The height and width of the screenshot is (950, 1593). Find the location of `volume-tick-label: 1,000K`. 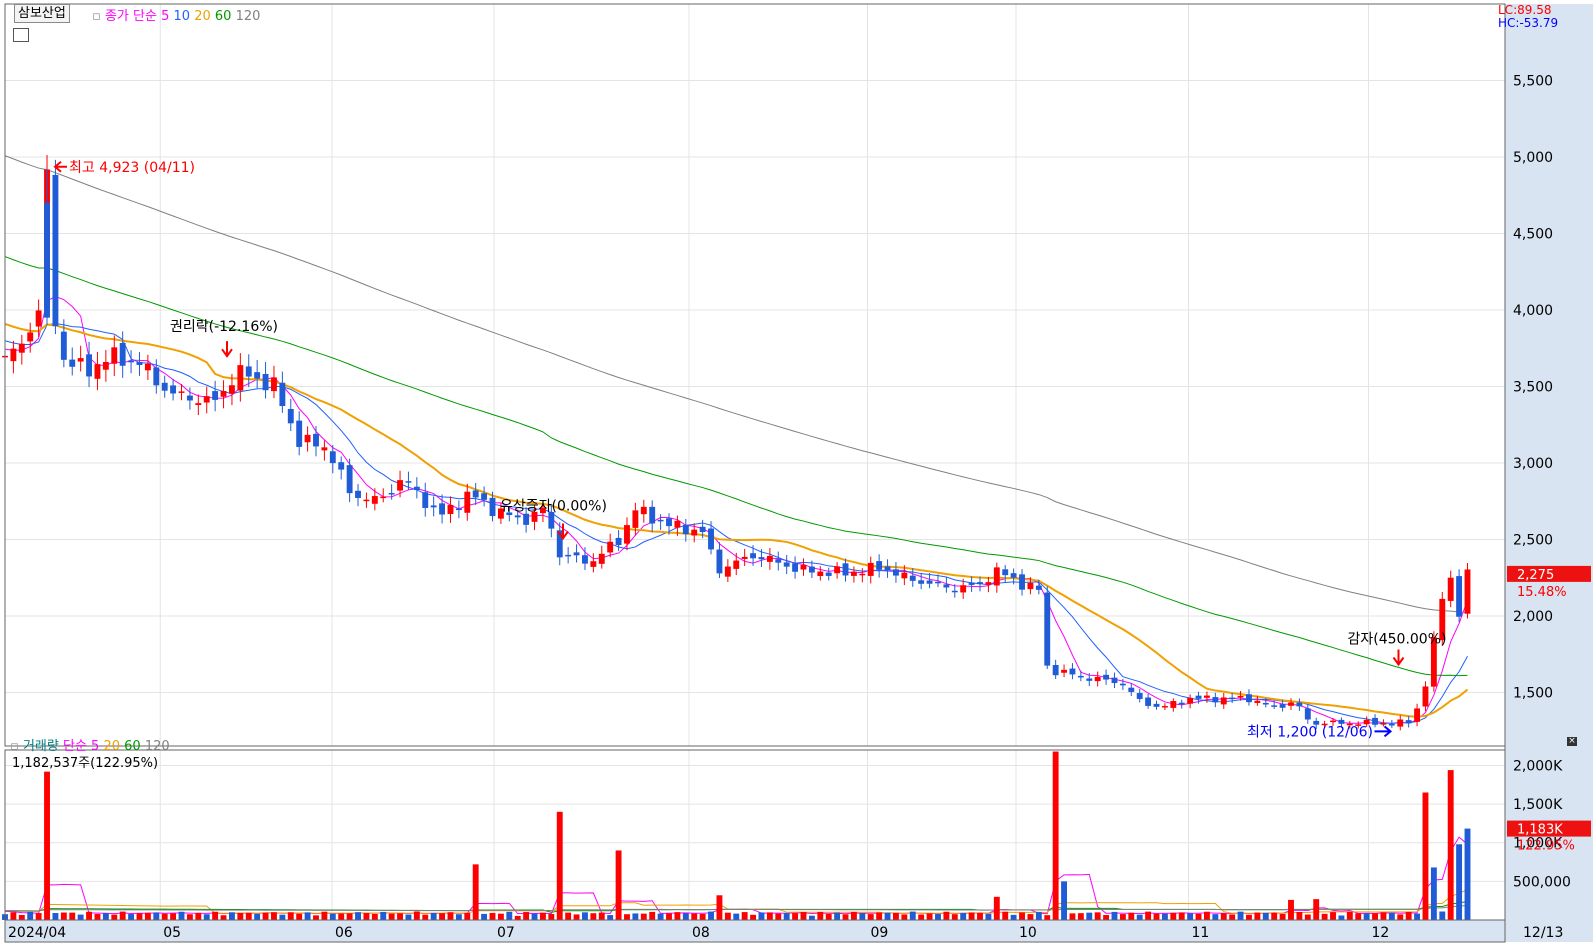

volume-tick-label: 1,000K is located at coordinates (1538, 844).